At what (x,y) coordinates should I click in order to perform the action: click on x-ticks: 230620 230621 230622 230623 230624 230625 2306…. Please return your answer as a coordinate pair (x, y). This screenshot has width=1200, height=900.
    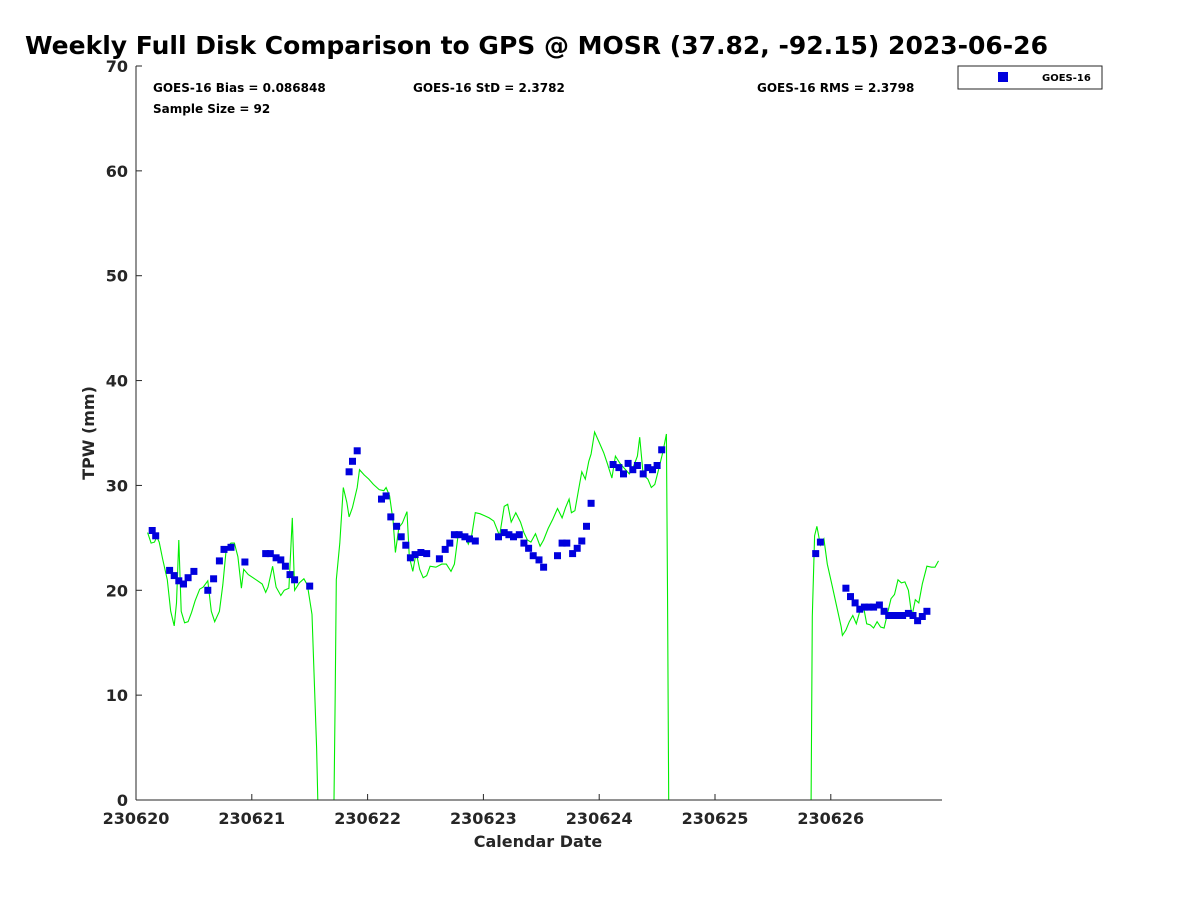
    Looking at the image, I should click on (483, 811).